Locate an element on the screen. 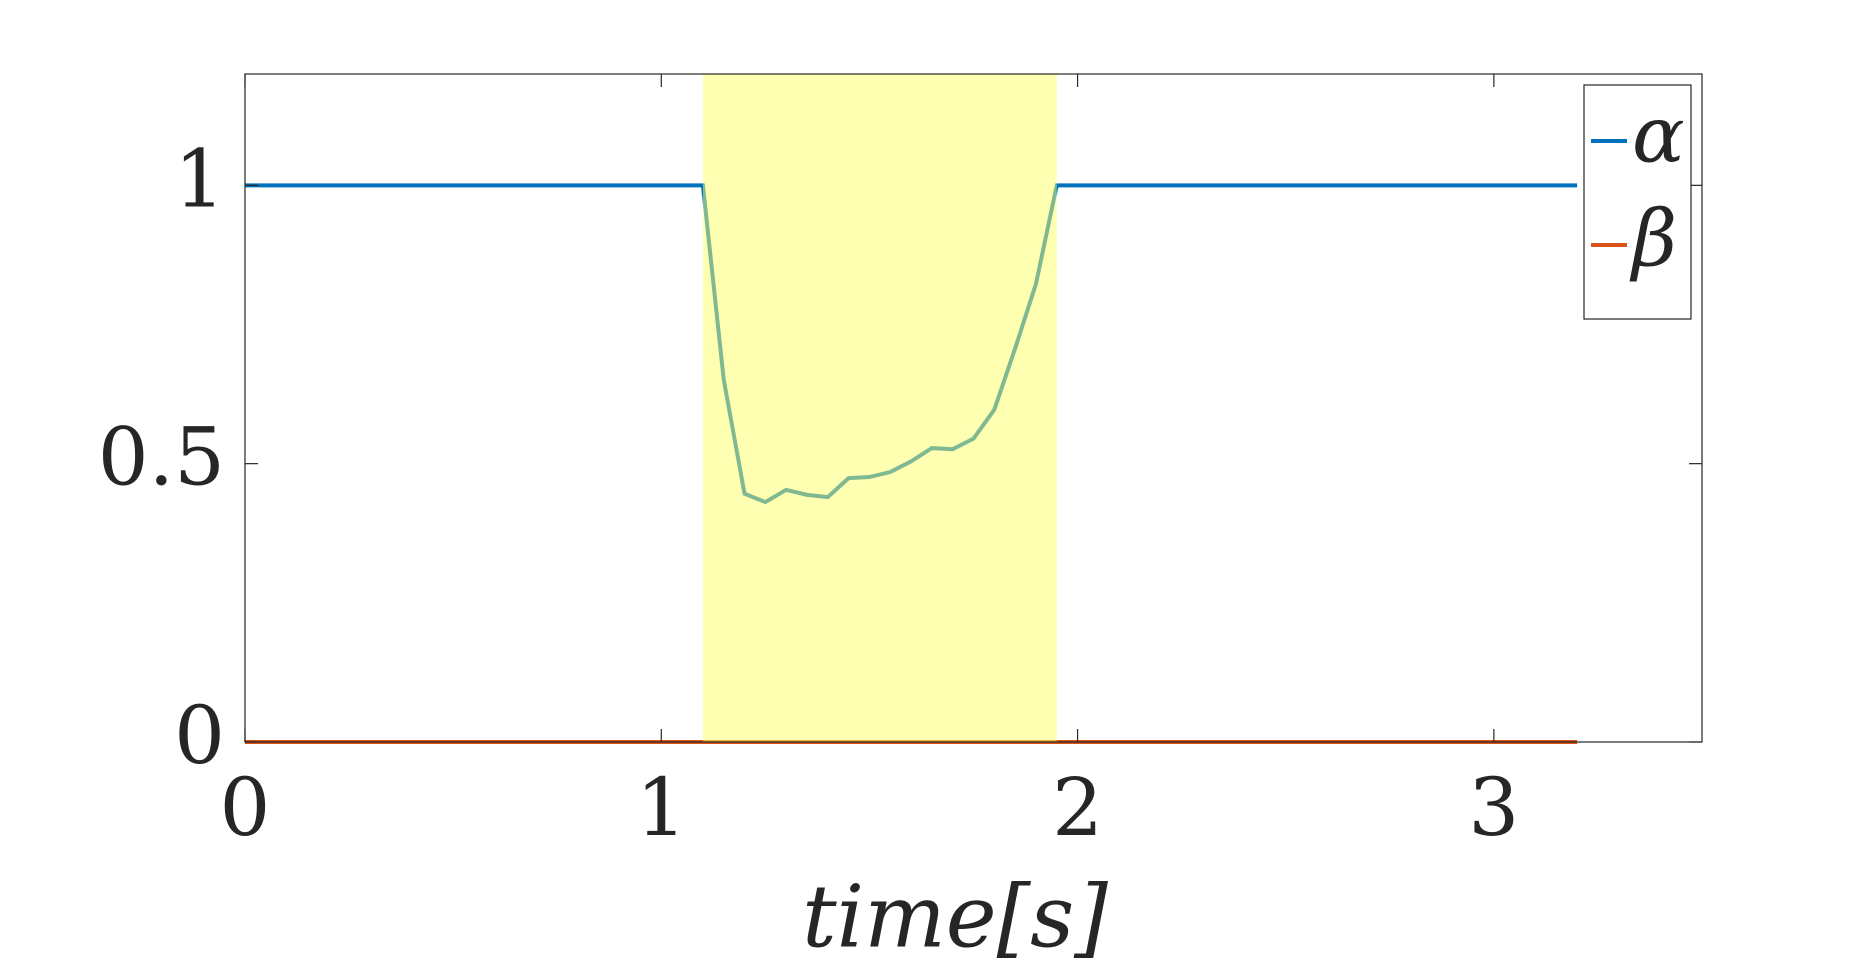  x-axis-label: time[s] is located at coordinates (955, 918).